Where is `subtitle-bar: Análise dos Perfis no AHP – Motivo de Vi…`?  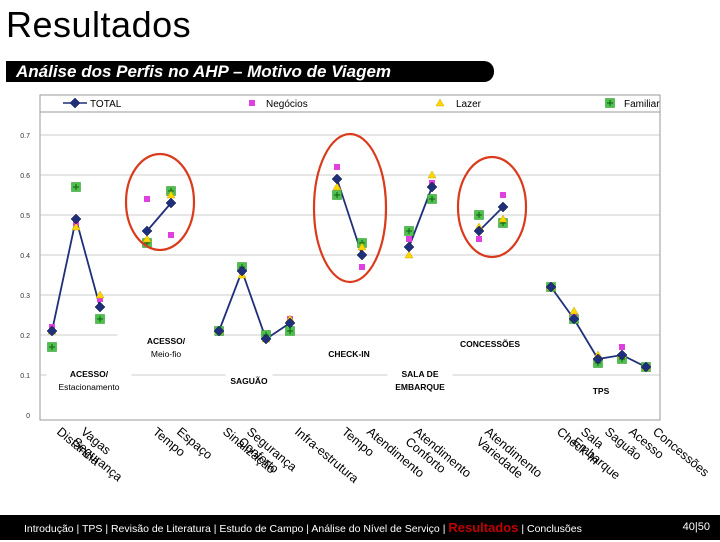
subtitle-bar: Análise dos Perfis no AHP – Motivo de Vi… is located at coordinates (250, 71).